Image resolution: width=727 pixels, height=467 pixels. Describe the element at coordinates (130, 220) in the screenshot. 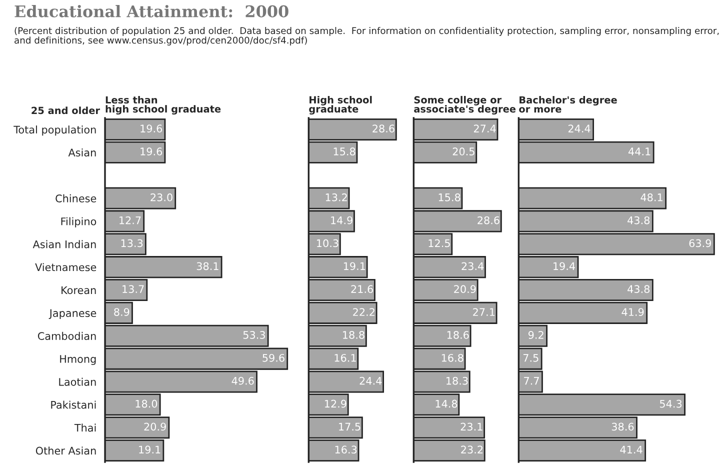

I see `data-label: 12.7` at that location.